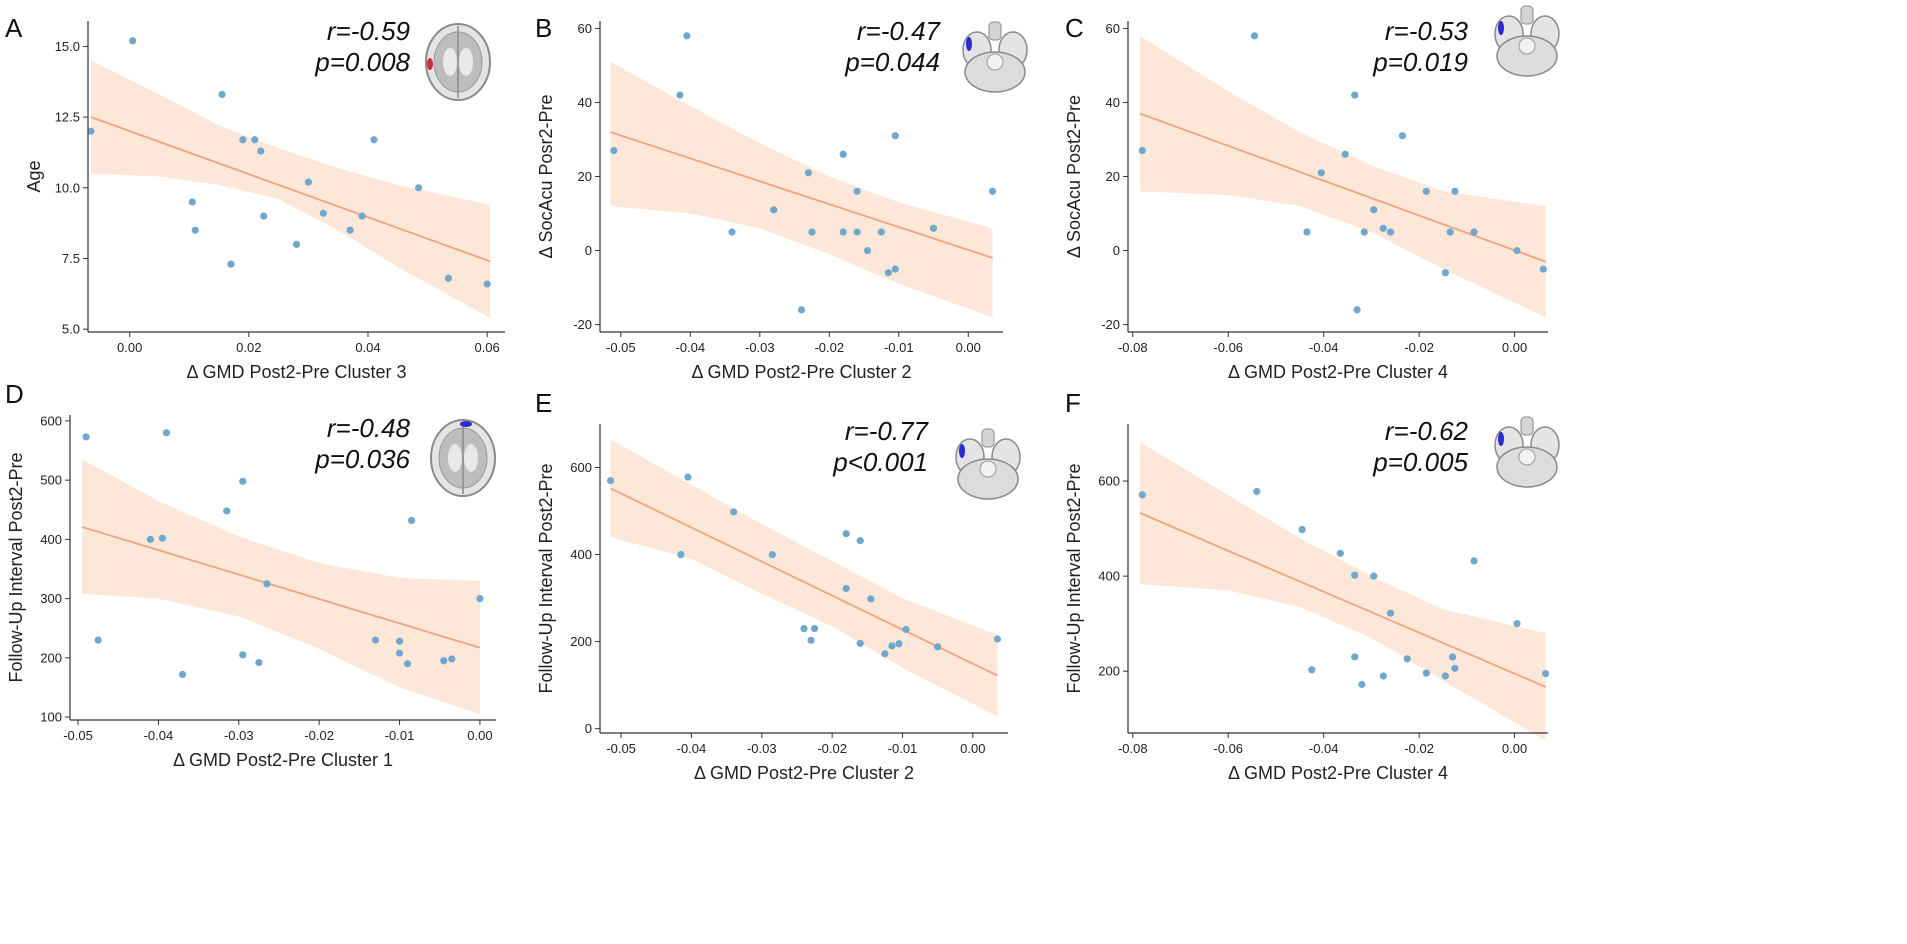 This screenshot has width=1907, height=944. Describe the element at coordinates (1073, 403) in the screenshot. I see `panel-letter: F` at that location.